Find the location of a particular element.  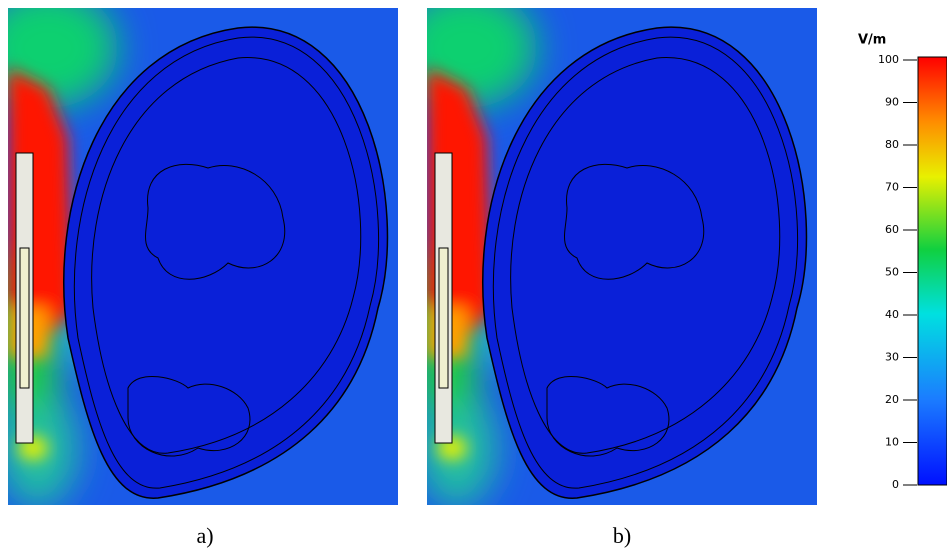

tick-label: 0 is located at coordinates (895, 484).